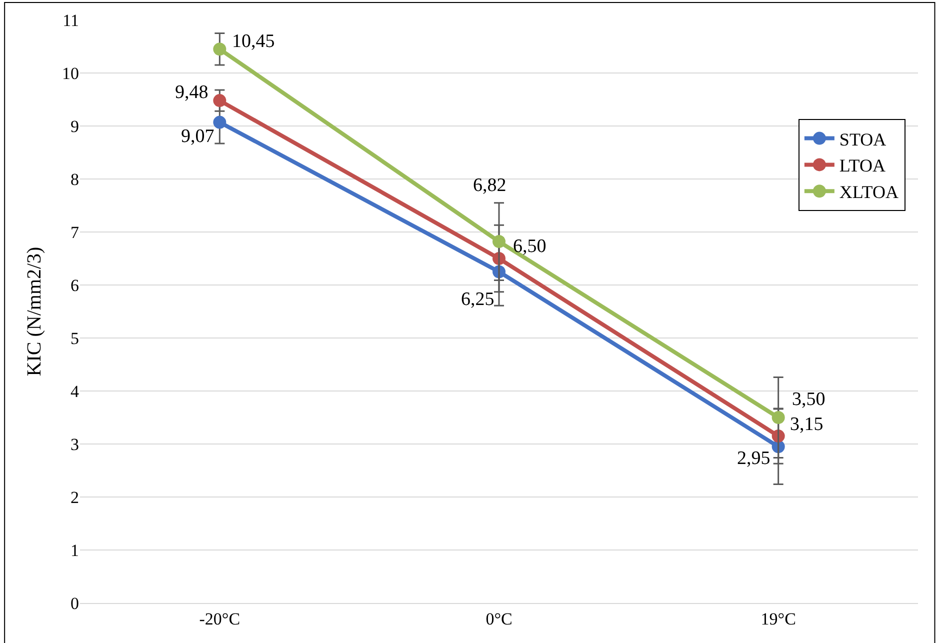  Describe the element at coordinates (219, 618) in the screenshot. I see `x-tick-label: -20°C` at that location.